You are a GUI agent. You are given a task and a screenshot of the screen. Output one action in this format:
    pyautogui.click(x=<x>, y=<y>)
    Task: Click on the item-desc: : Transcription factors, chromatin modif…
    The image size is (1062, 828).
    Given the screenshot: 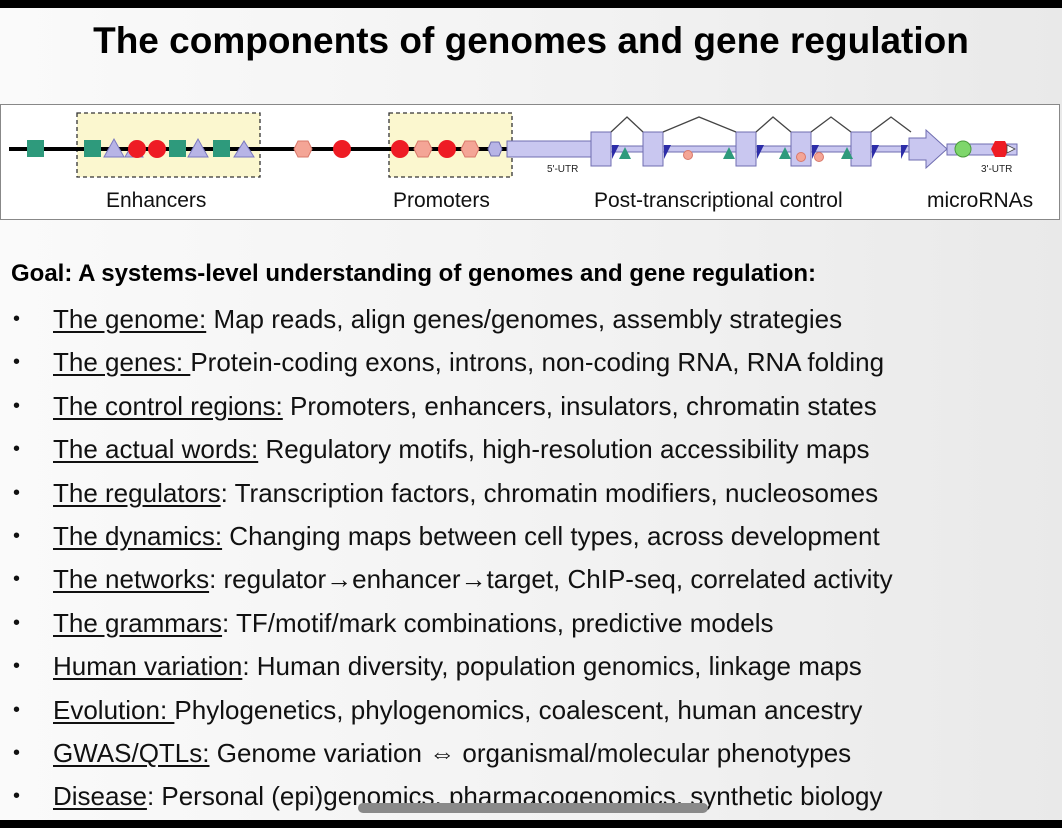 What is the action you would take?
    pyautogui.click(x=549, y=492)
    